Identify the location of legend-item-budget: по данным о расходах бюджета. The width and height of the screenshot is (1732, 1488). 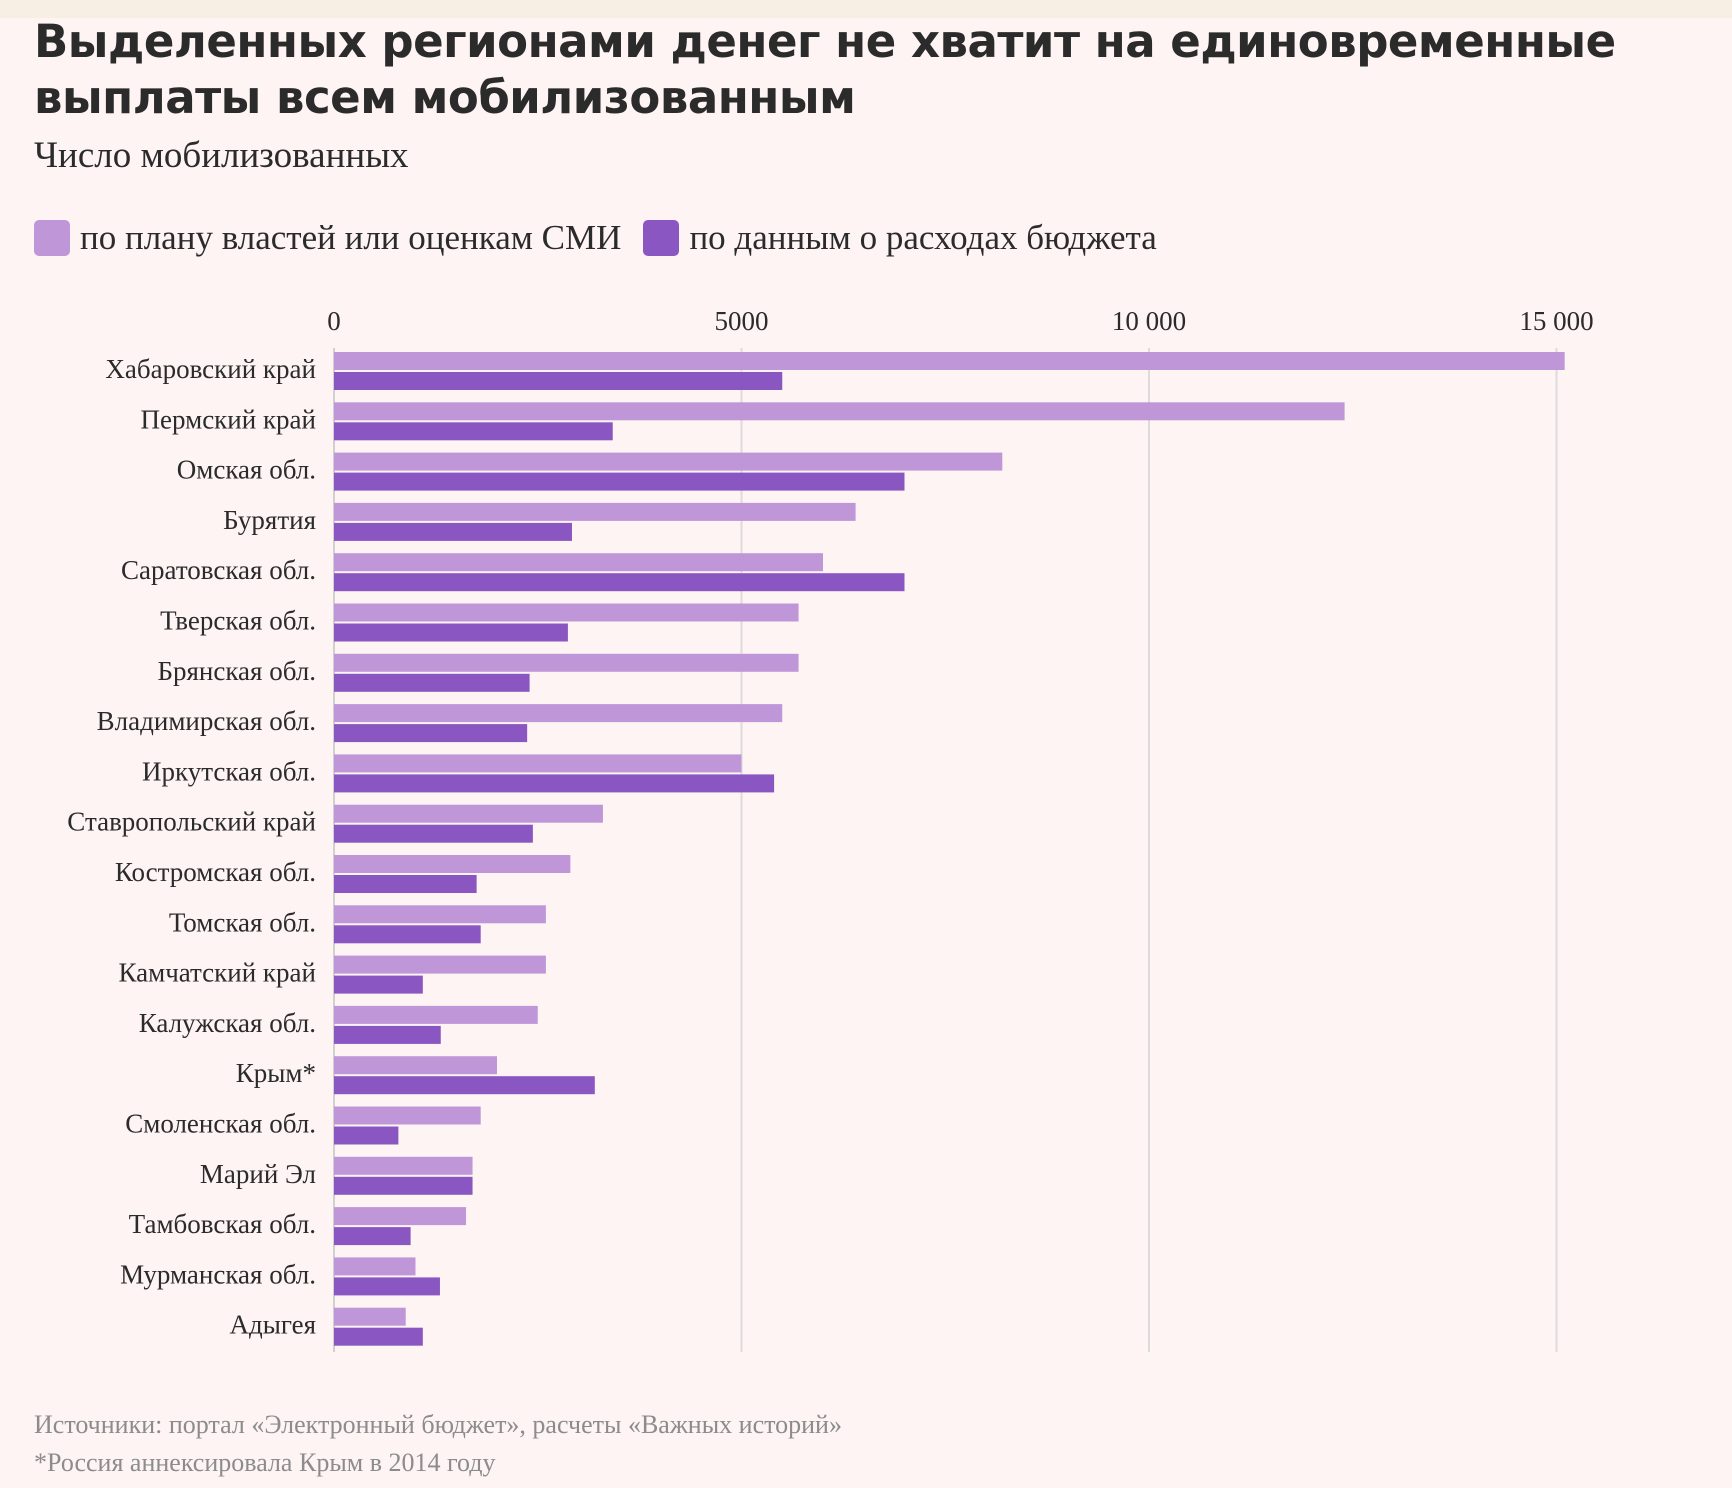
(900, 238).